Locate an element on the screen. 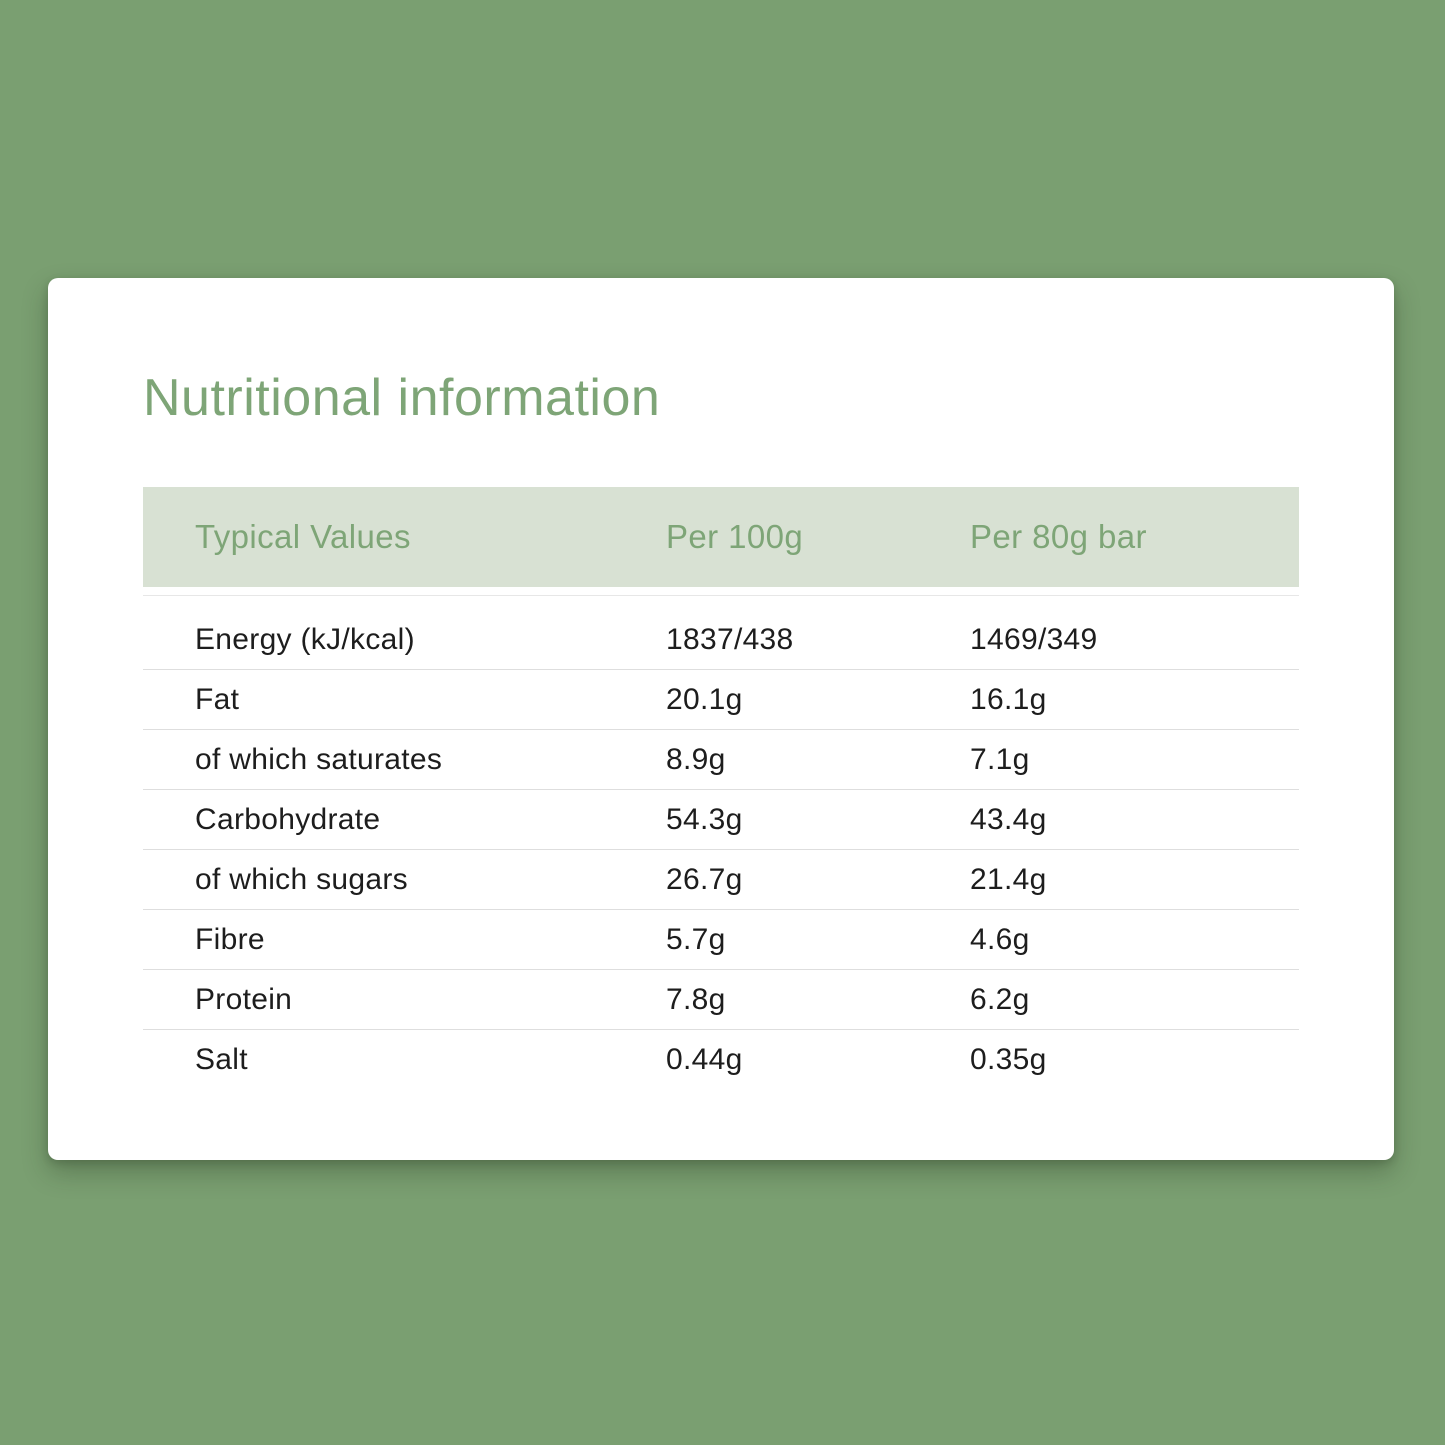  row-value-per-80g-bar: 7.1g is located at coordinates (1000, 759).